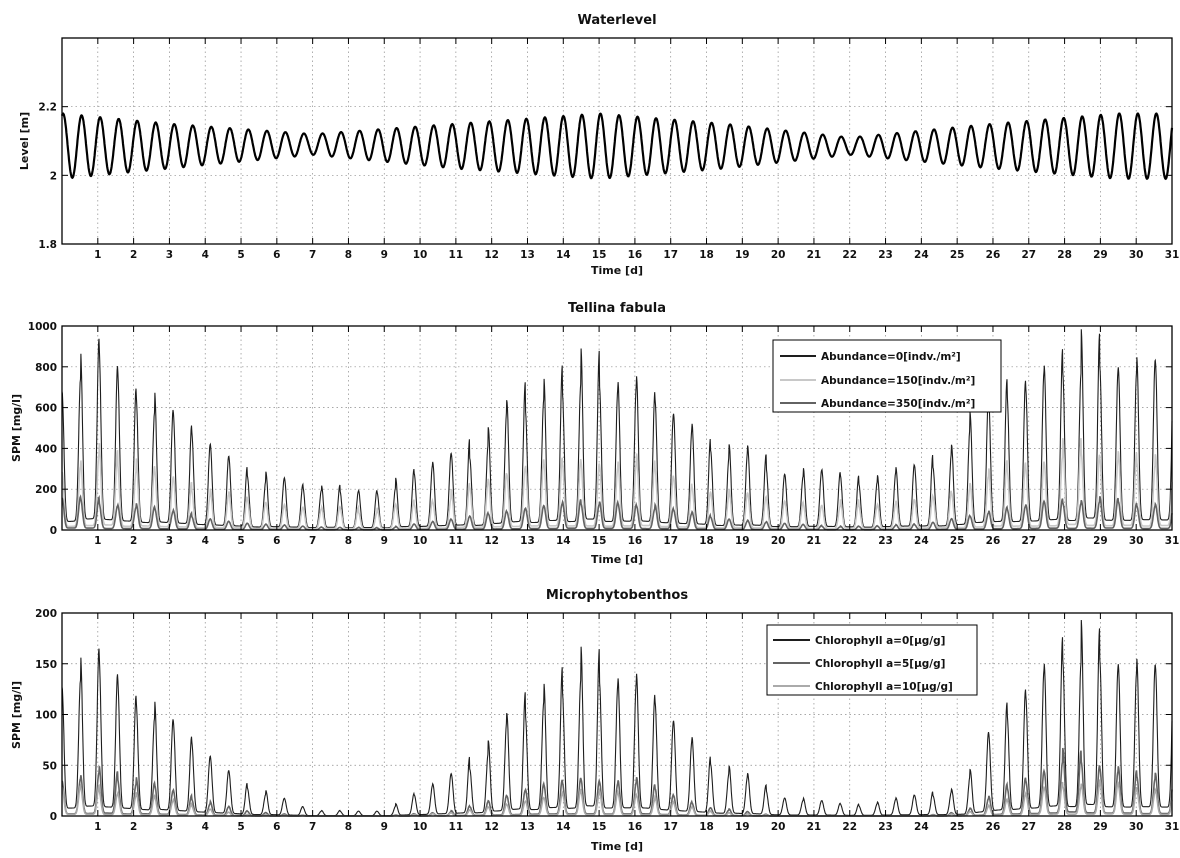 This screenshot has height=858, width=1180. What do you see at coordinates (880, 664) in the screenshot?
I see `legend-entry: Chlorophyll a=5[μg/g]` at bounding box center [880, 664].